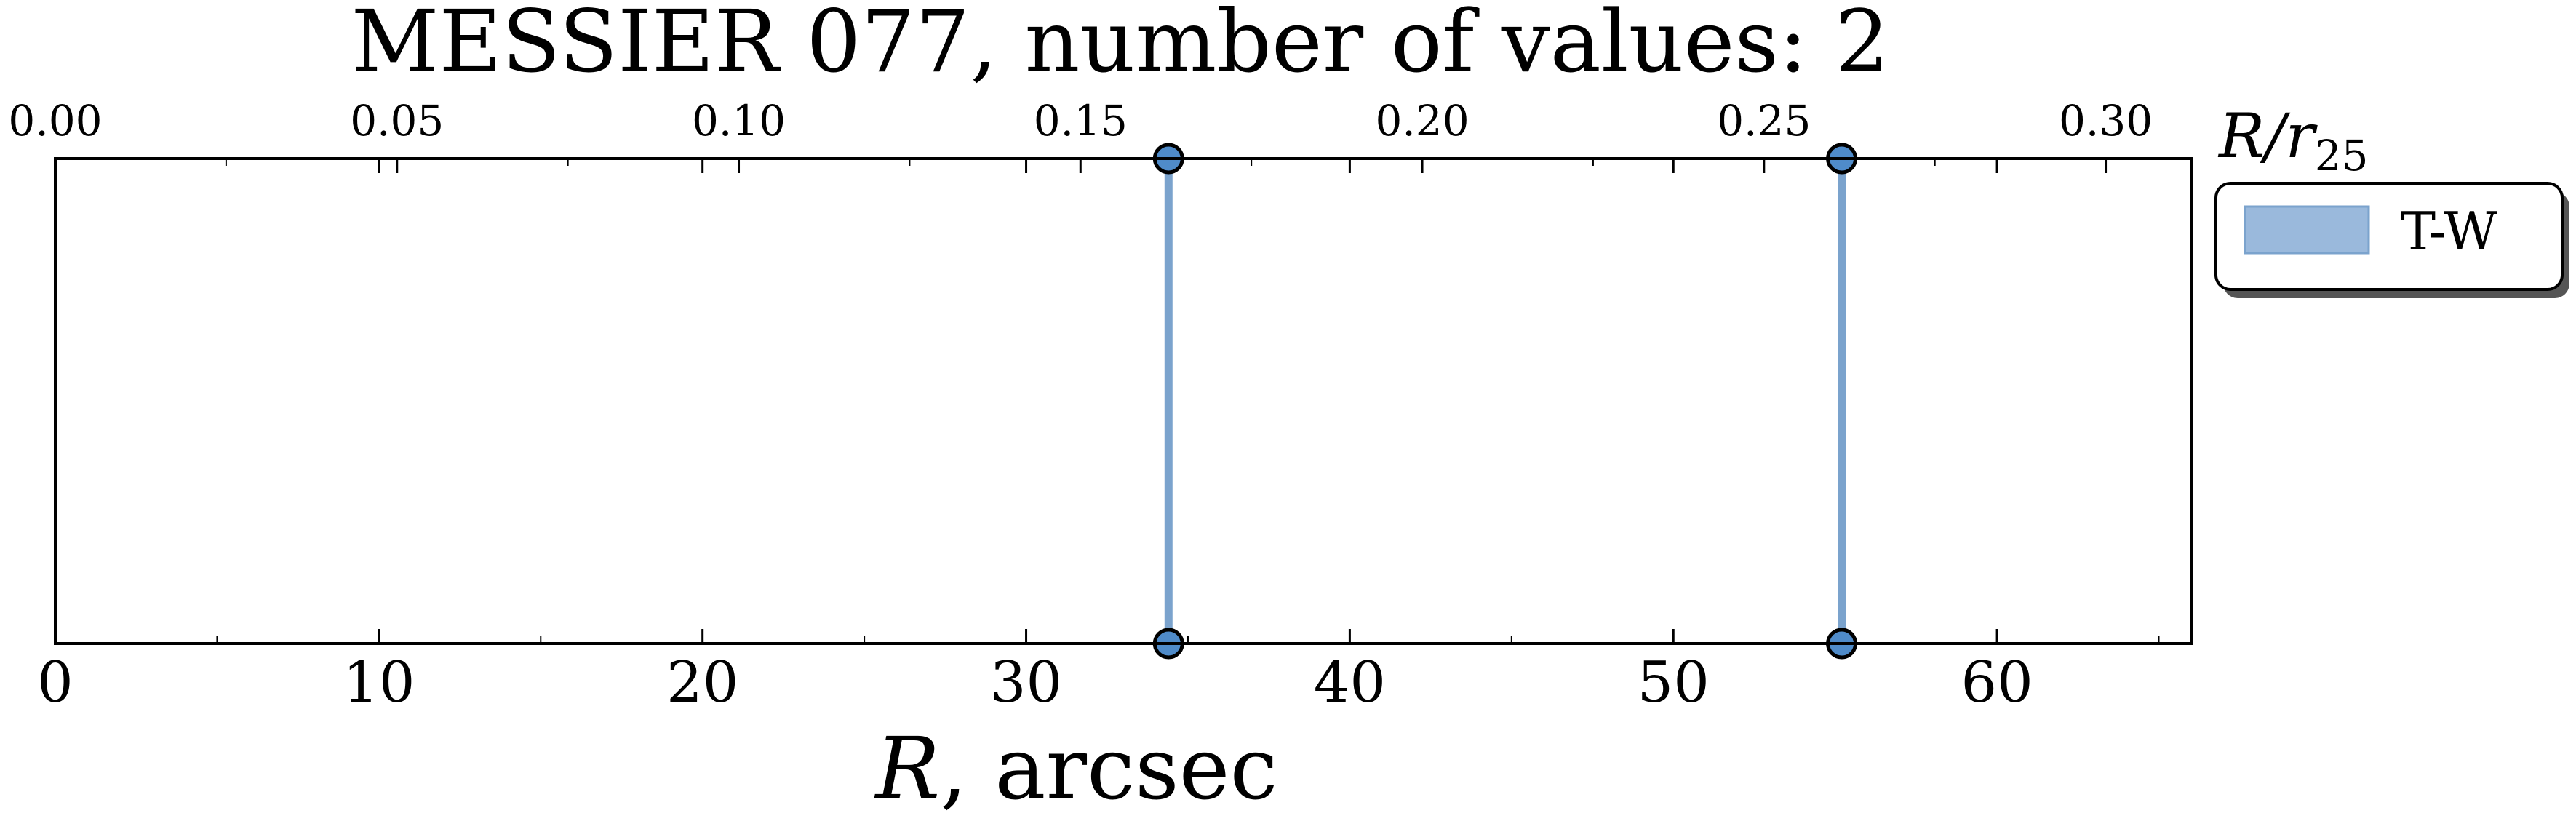 The width and height of the screenshot is (2576, 829). I want to click on chart-title: MESSIER 077, number of values: 2, so click(1120, 46).